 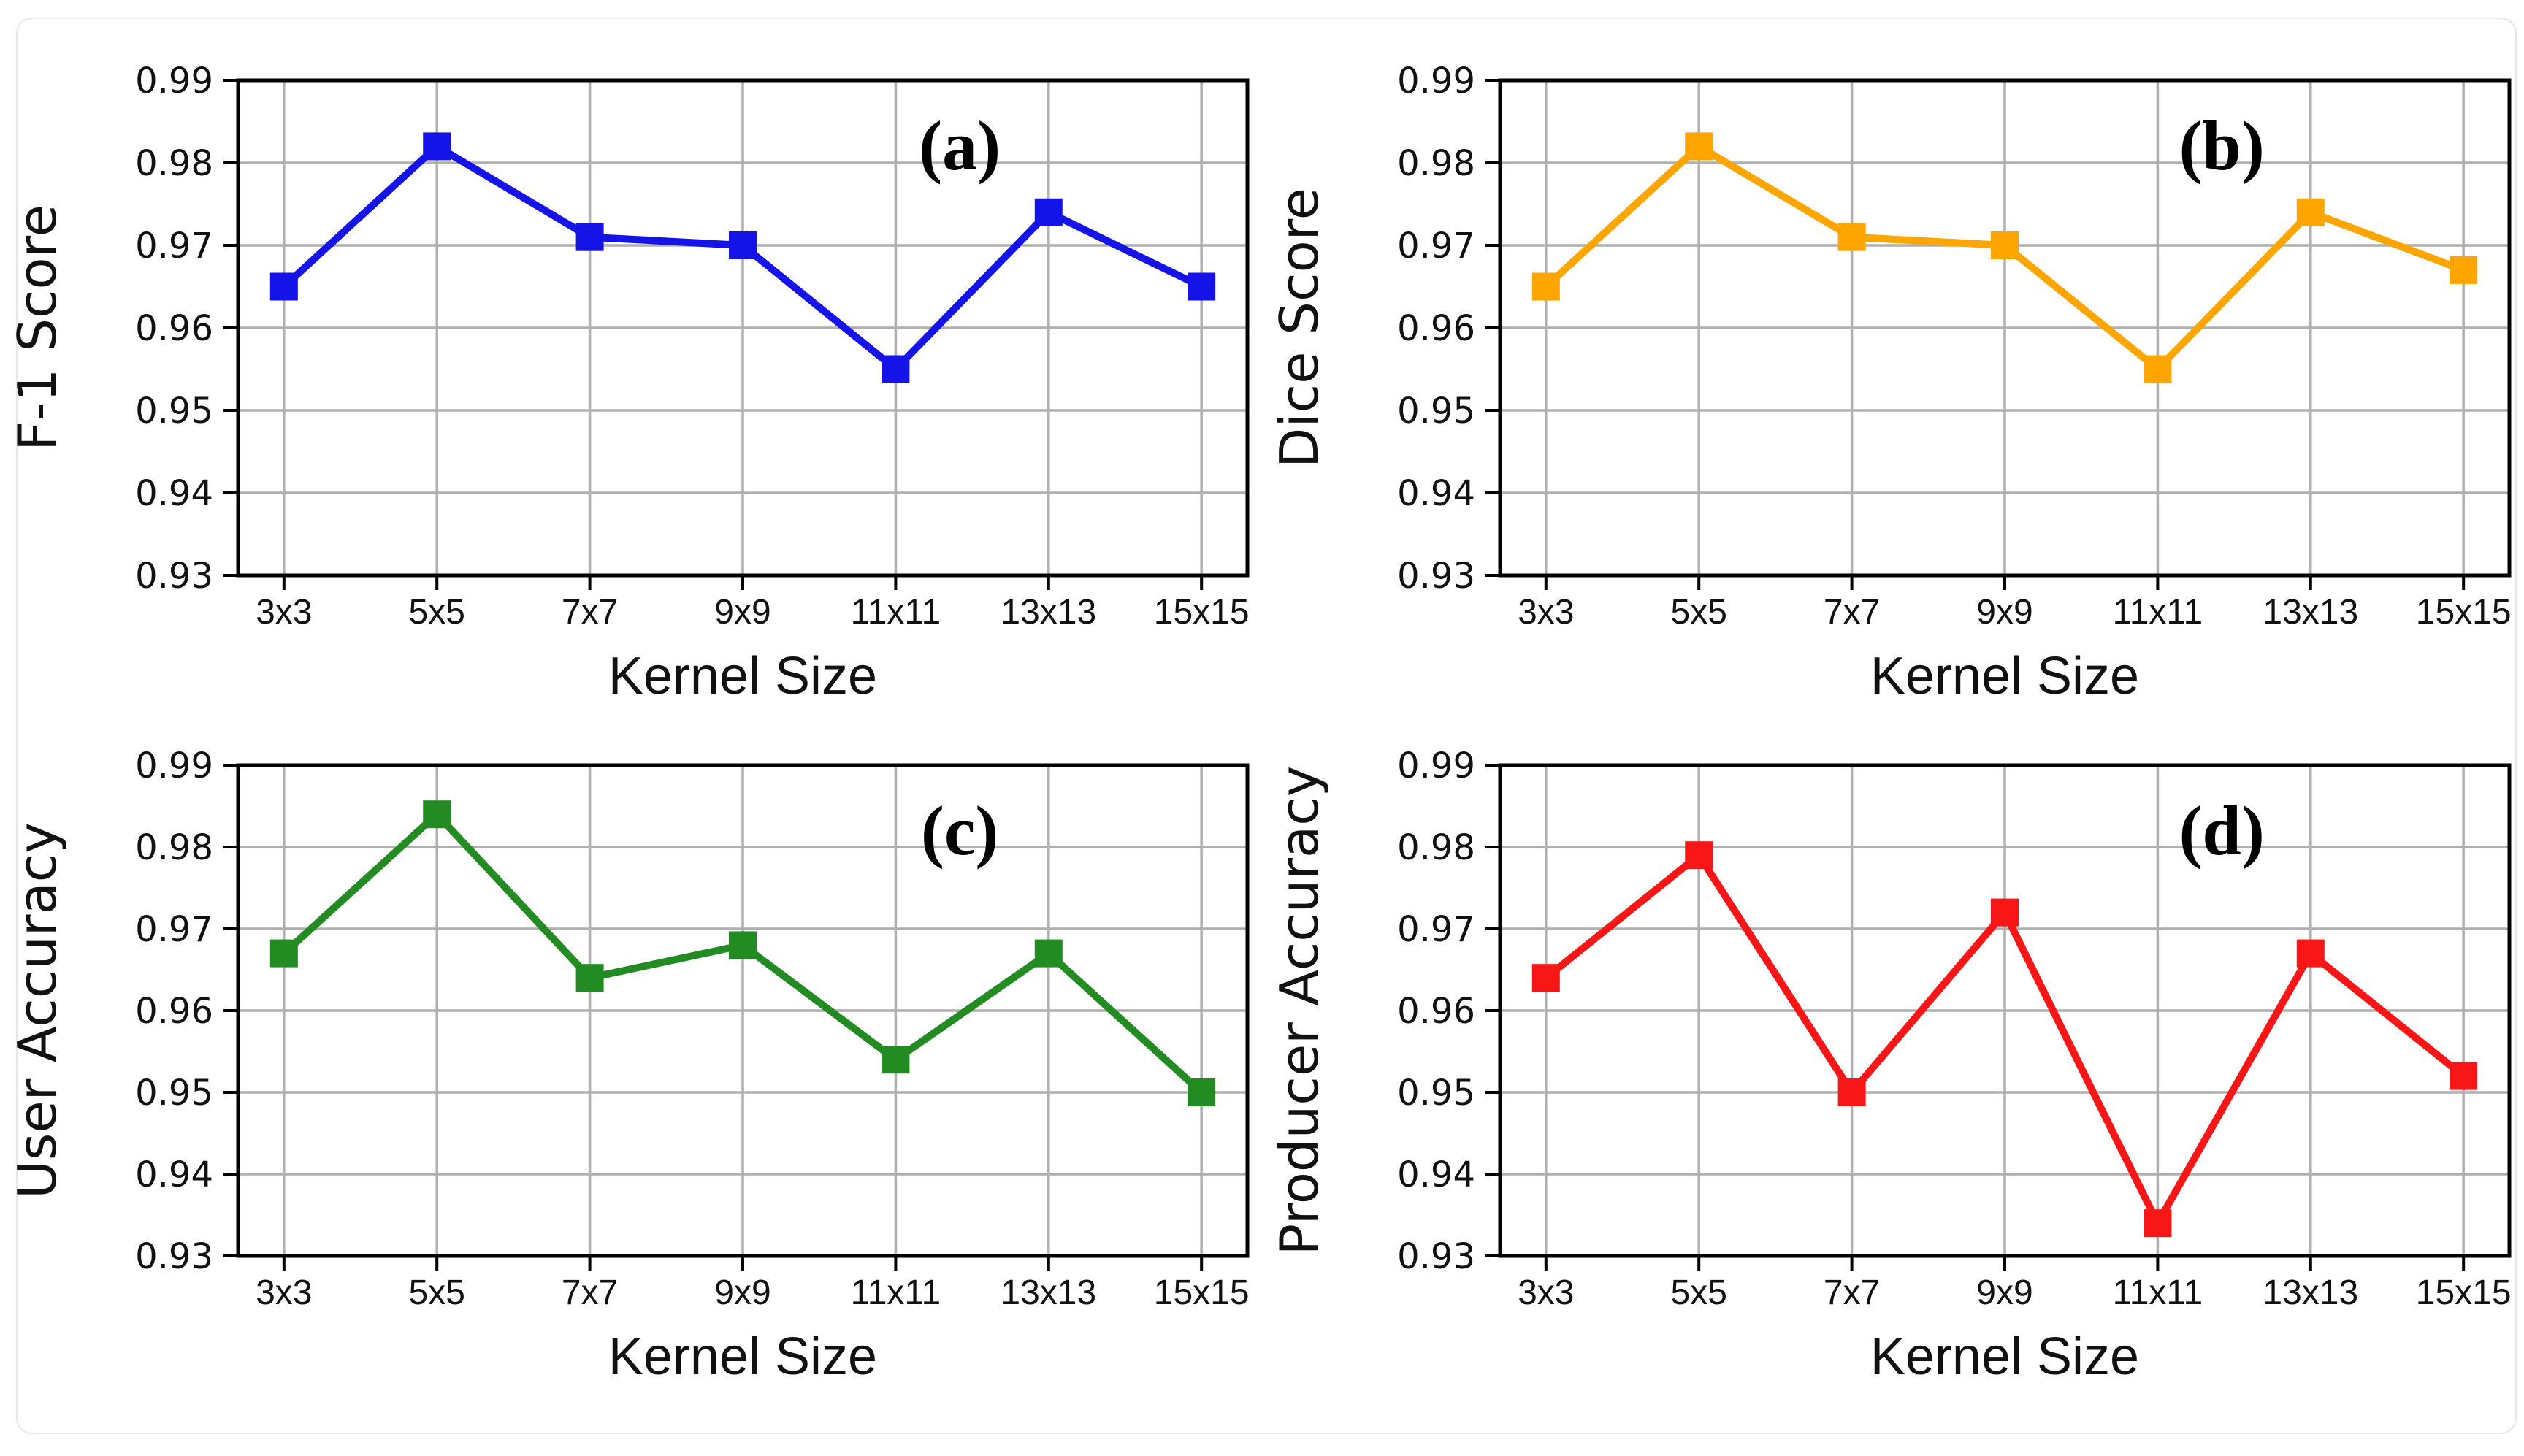 I want to click on x-tick-label: 7x7, so click(x=1852, y=1293).